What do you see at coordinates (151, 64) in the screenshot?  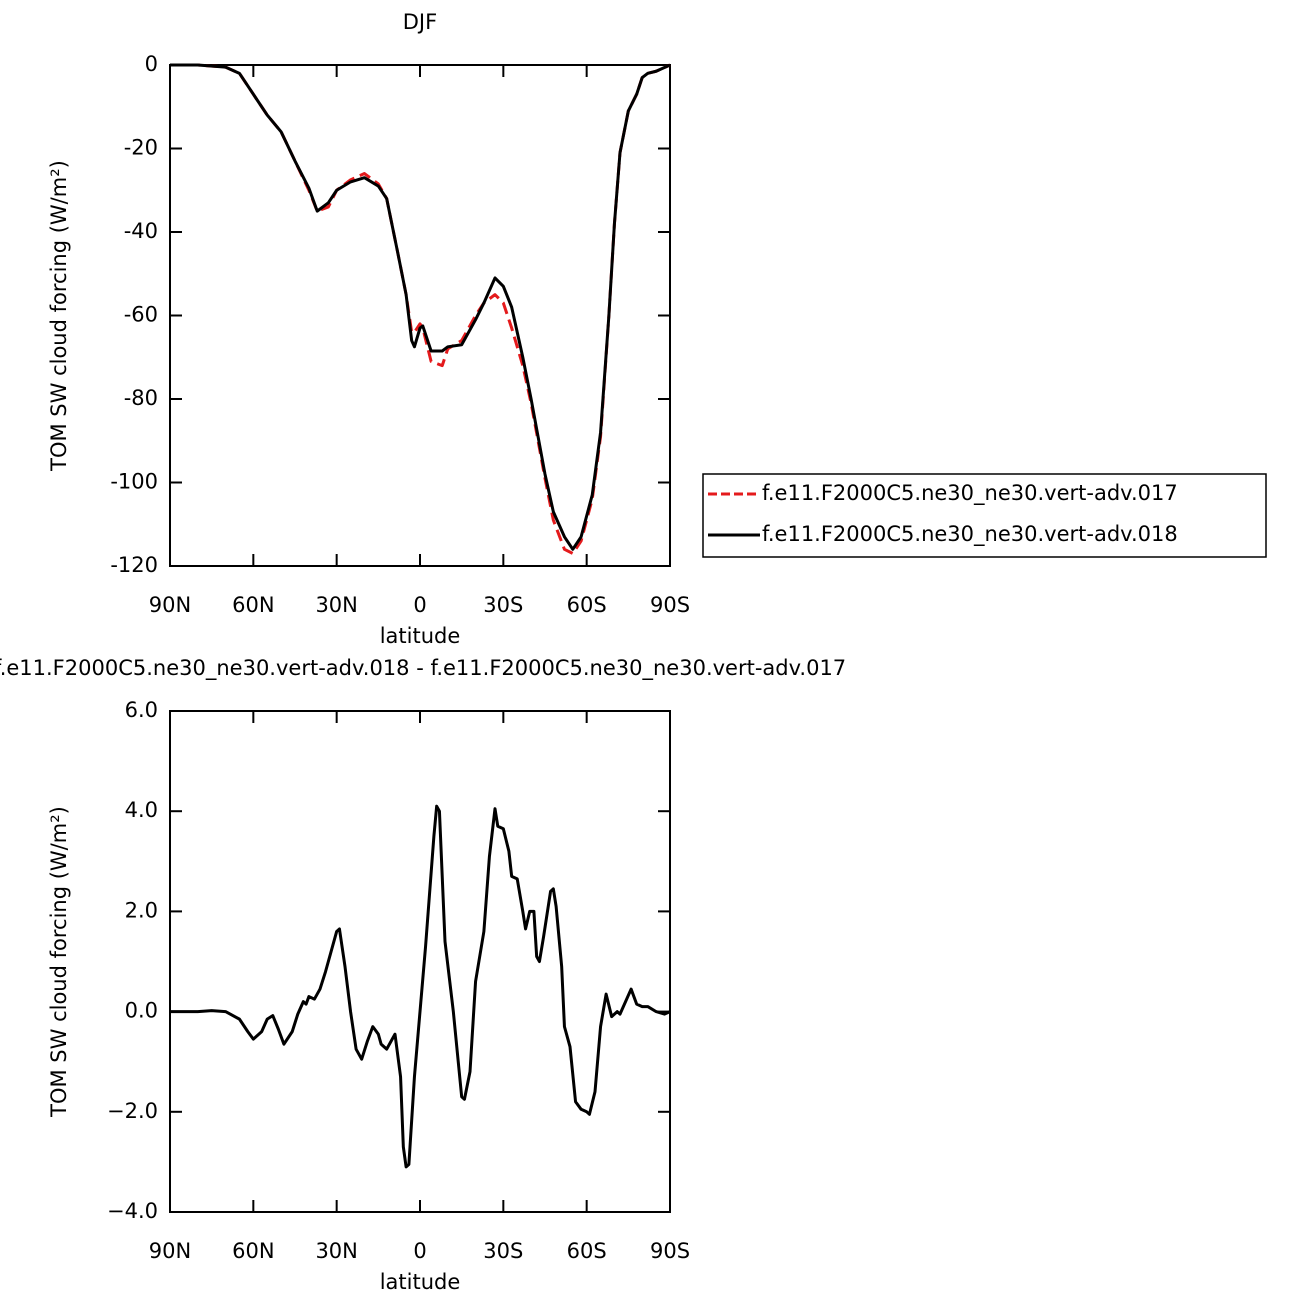 I see `y-tick-label: 0` at bounding box center [151, 64].